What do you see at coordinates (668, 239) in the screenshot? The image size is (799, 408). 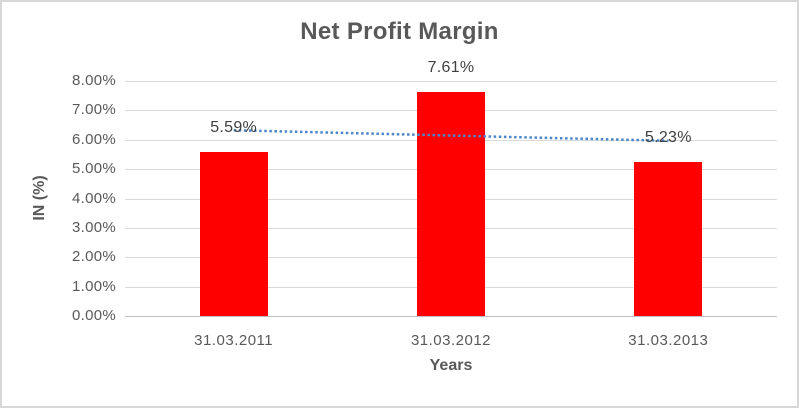 I see `bar-31-03-2013` at bounding box center [668, 239].